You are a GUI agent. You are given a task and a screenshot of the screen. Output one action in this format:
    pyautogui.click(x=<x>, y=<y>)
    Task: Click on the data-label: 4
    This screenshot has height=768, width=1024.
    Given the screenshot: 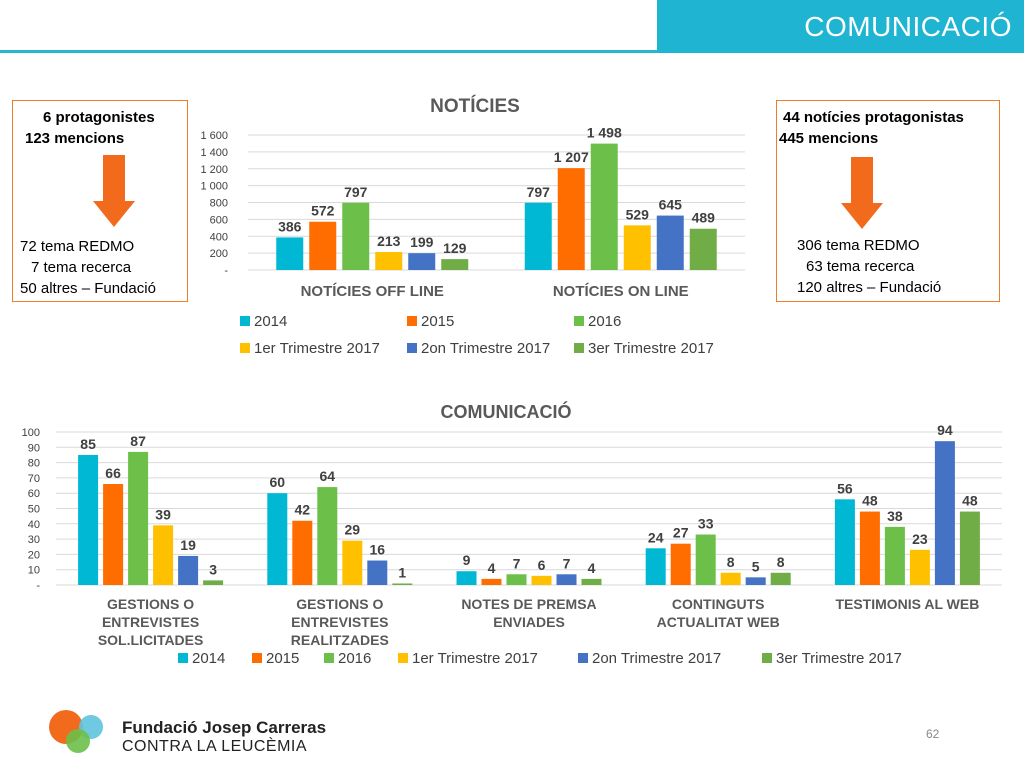 What is the action you would take?
    pyautogui.click(x=492, y=568)
    